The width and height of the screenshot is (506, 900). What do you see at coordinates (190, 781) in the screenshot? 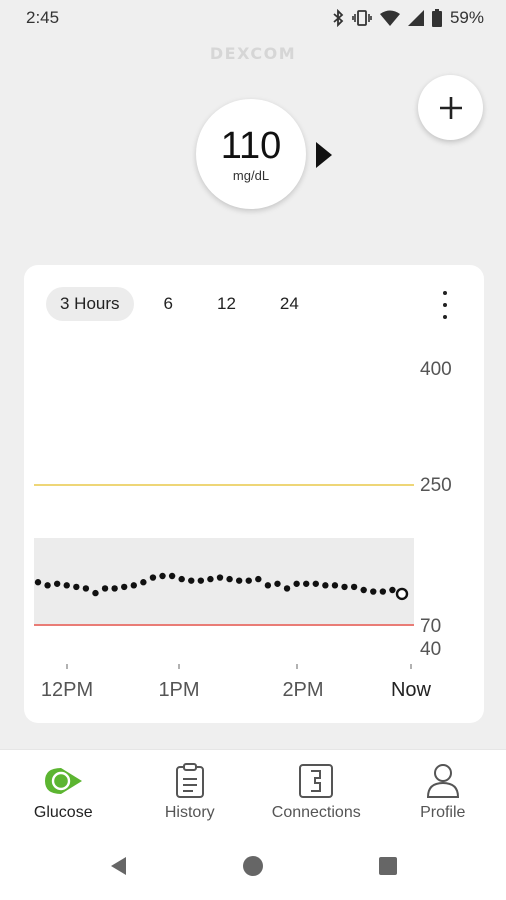
I see `history-icon` at bounding box center [190, 781].